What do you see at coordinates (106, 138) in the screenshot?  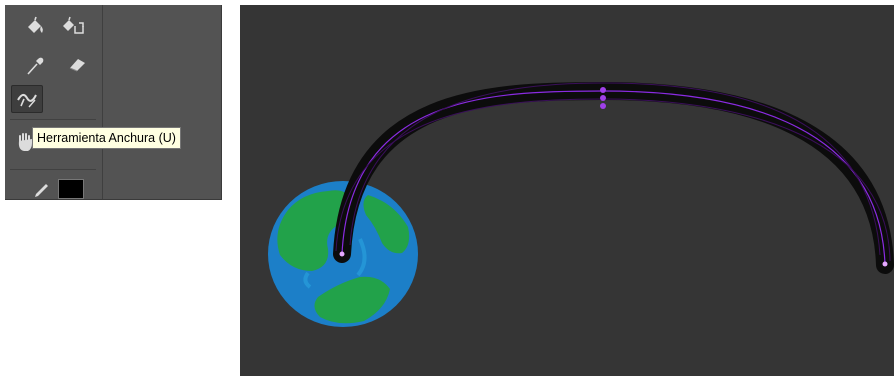 I see `tooltip: Herramienta Anchura (U)` at bounding box center [106, 138].